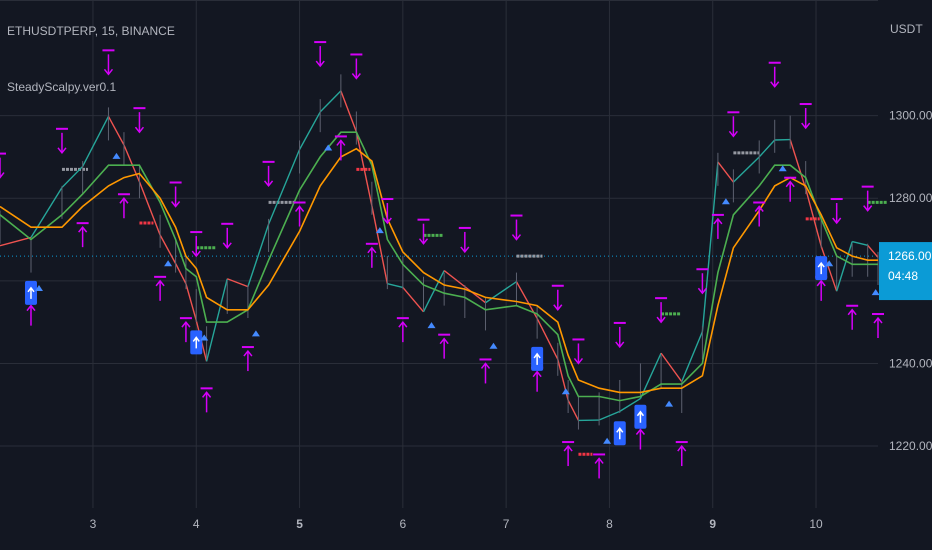  What do you see at coordinates (506, 524) in the screenshot?
I see `x-tick-label: 7` at bounding box center [506, 524].